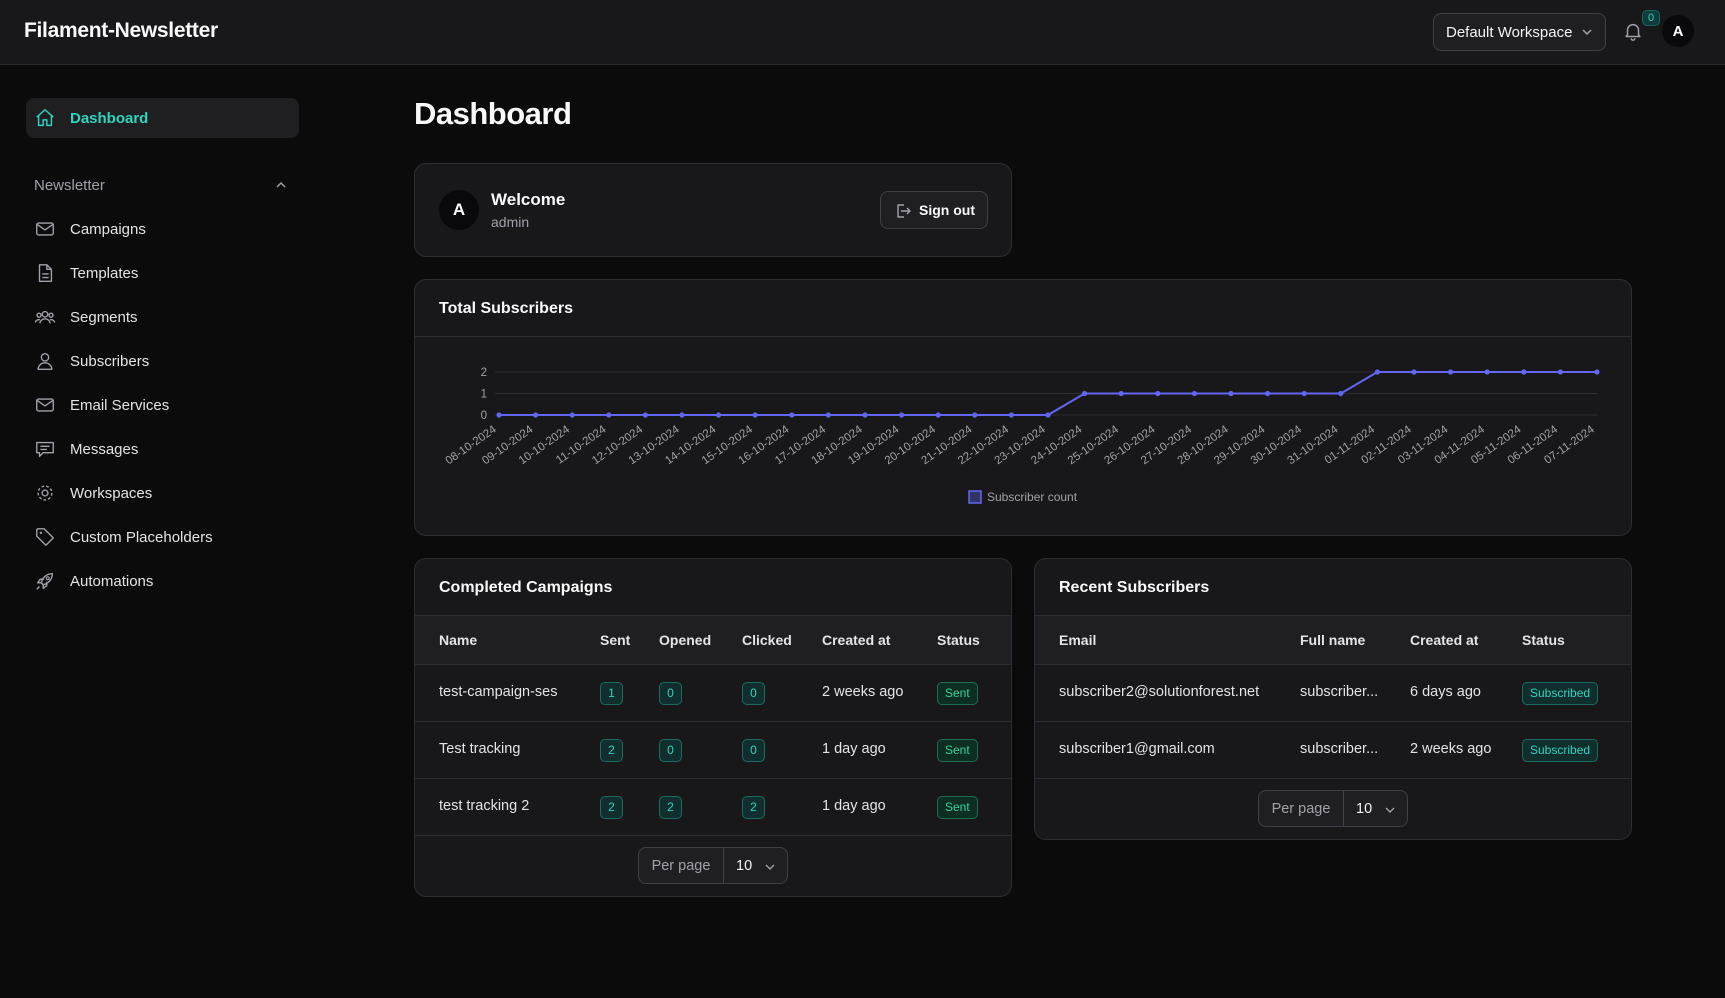 This screenshot has height=998, width=1725. What do you see at coordinates (484, 373) in the screenshot?
I see `y-tick-label: 2` at bounding box center [484, 373].